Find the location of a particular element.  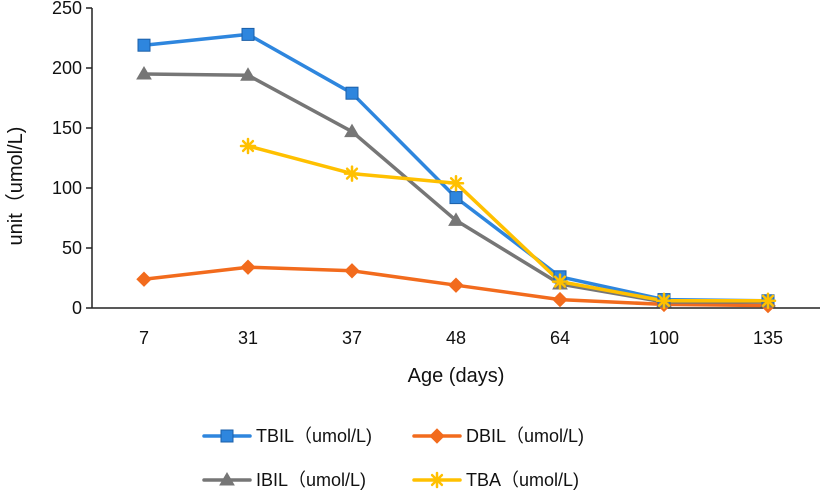

y-axis-title: unit（umol/L) is located at coordinates (15, 186).